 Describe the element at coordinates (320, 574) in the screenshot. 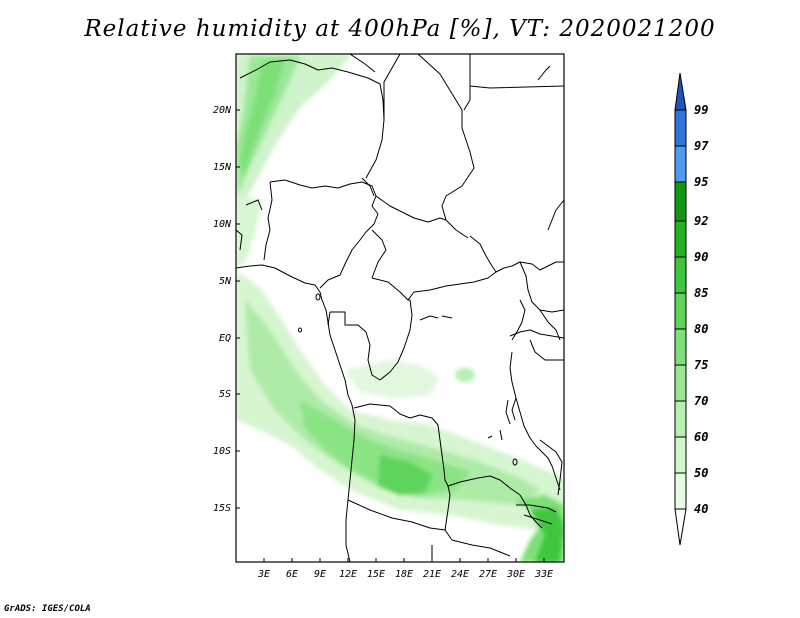

I see `lon-label: 9E` at that location.